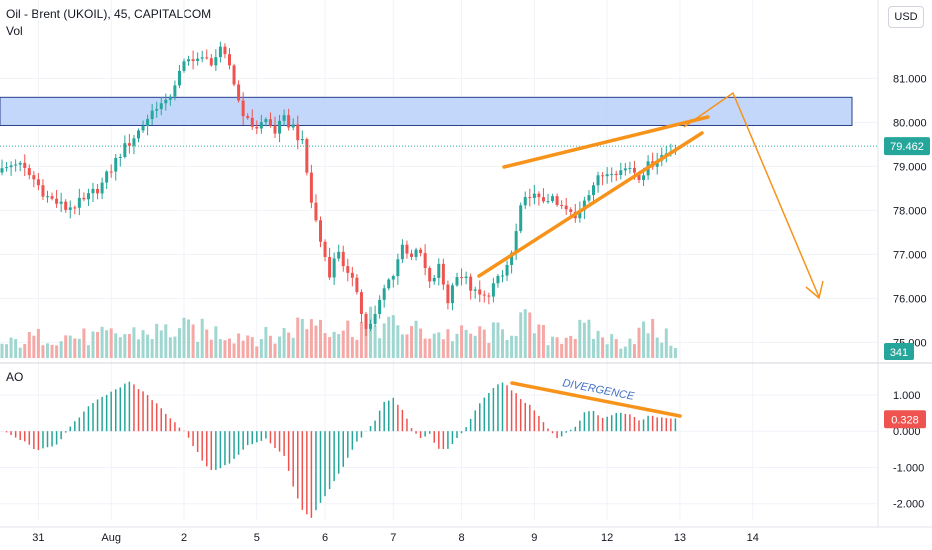 The height and width of the screenshot is (550, 932). Describe the element at coordinates (111, 538) in the screenshot. I see `x-tick-label: Aug` at that location.